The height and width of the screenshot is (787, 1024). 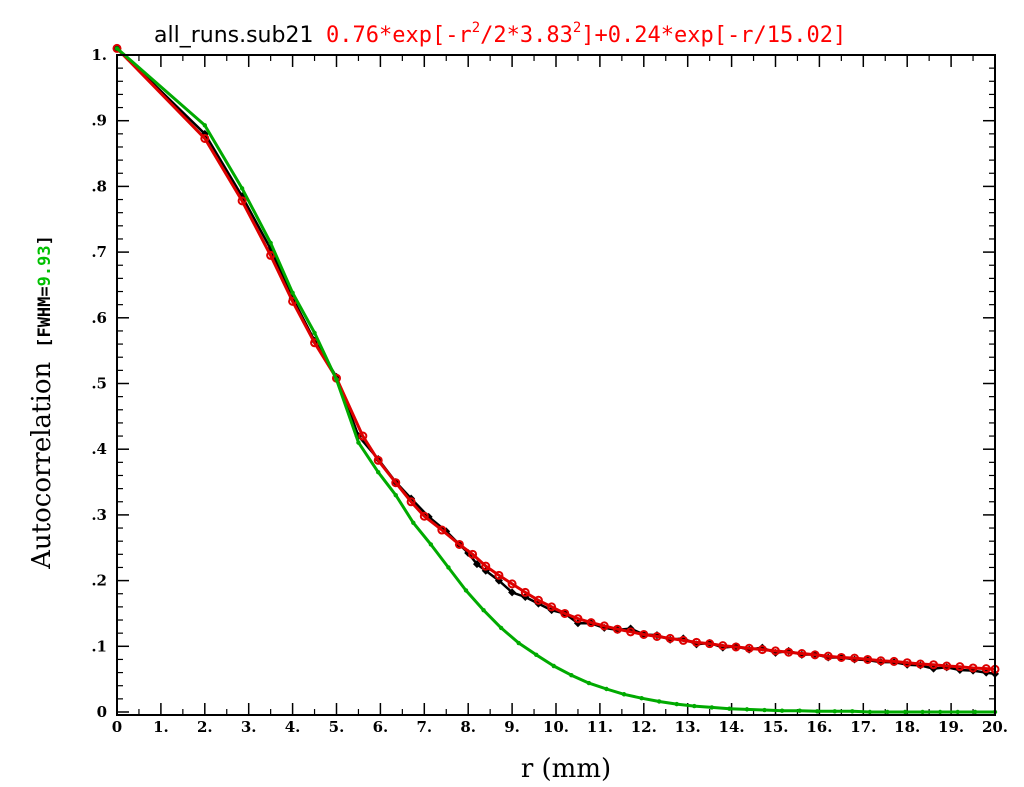 I want to click on x-tick-label: 6., so click(x=381, y=727).